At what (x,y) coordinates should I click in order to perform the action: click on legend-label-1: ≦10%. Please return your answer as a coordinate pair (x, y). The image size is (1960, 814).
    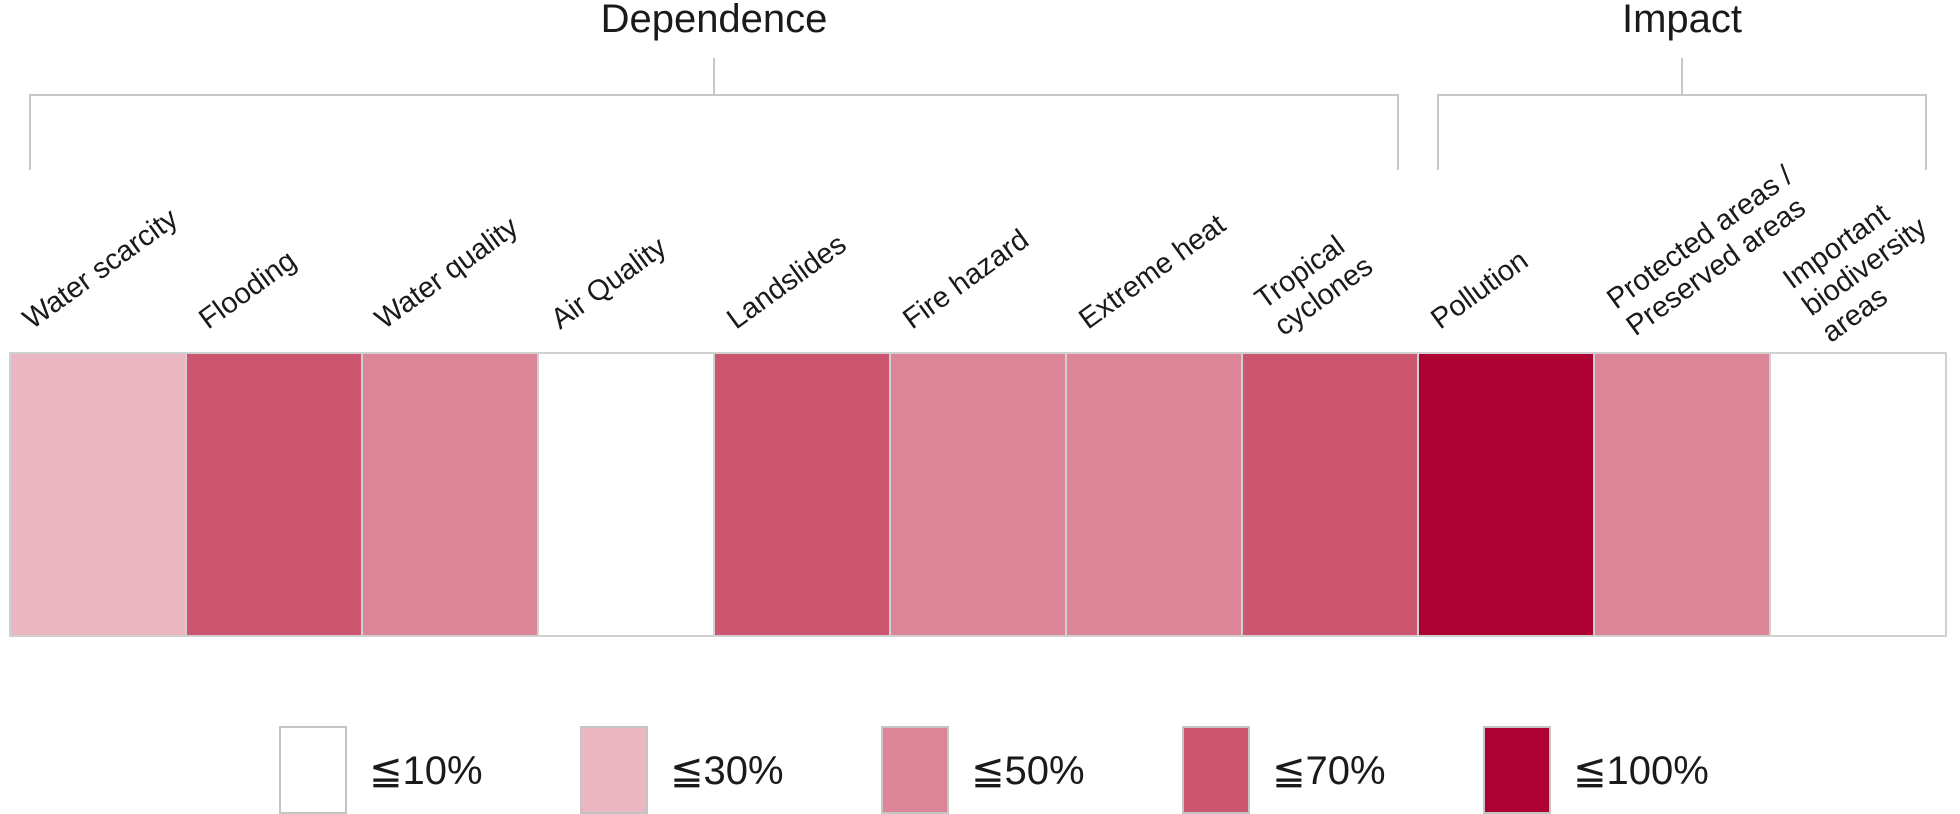
    Looking at the image, I should click on (426, 771).